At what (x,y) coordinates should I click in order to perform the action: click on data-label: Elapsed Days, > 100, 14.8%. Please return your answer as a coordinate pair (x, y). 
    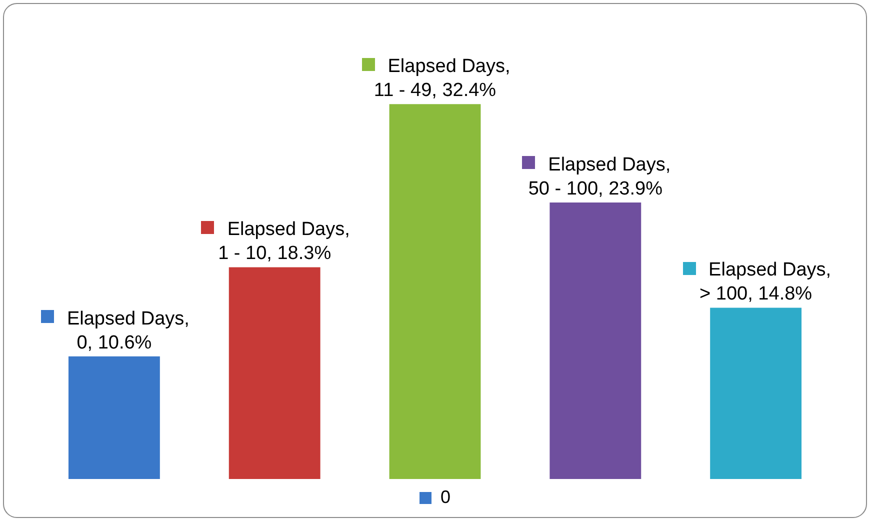
    Looking at the image, I should click on (766, 282).